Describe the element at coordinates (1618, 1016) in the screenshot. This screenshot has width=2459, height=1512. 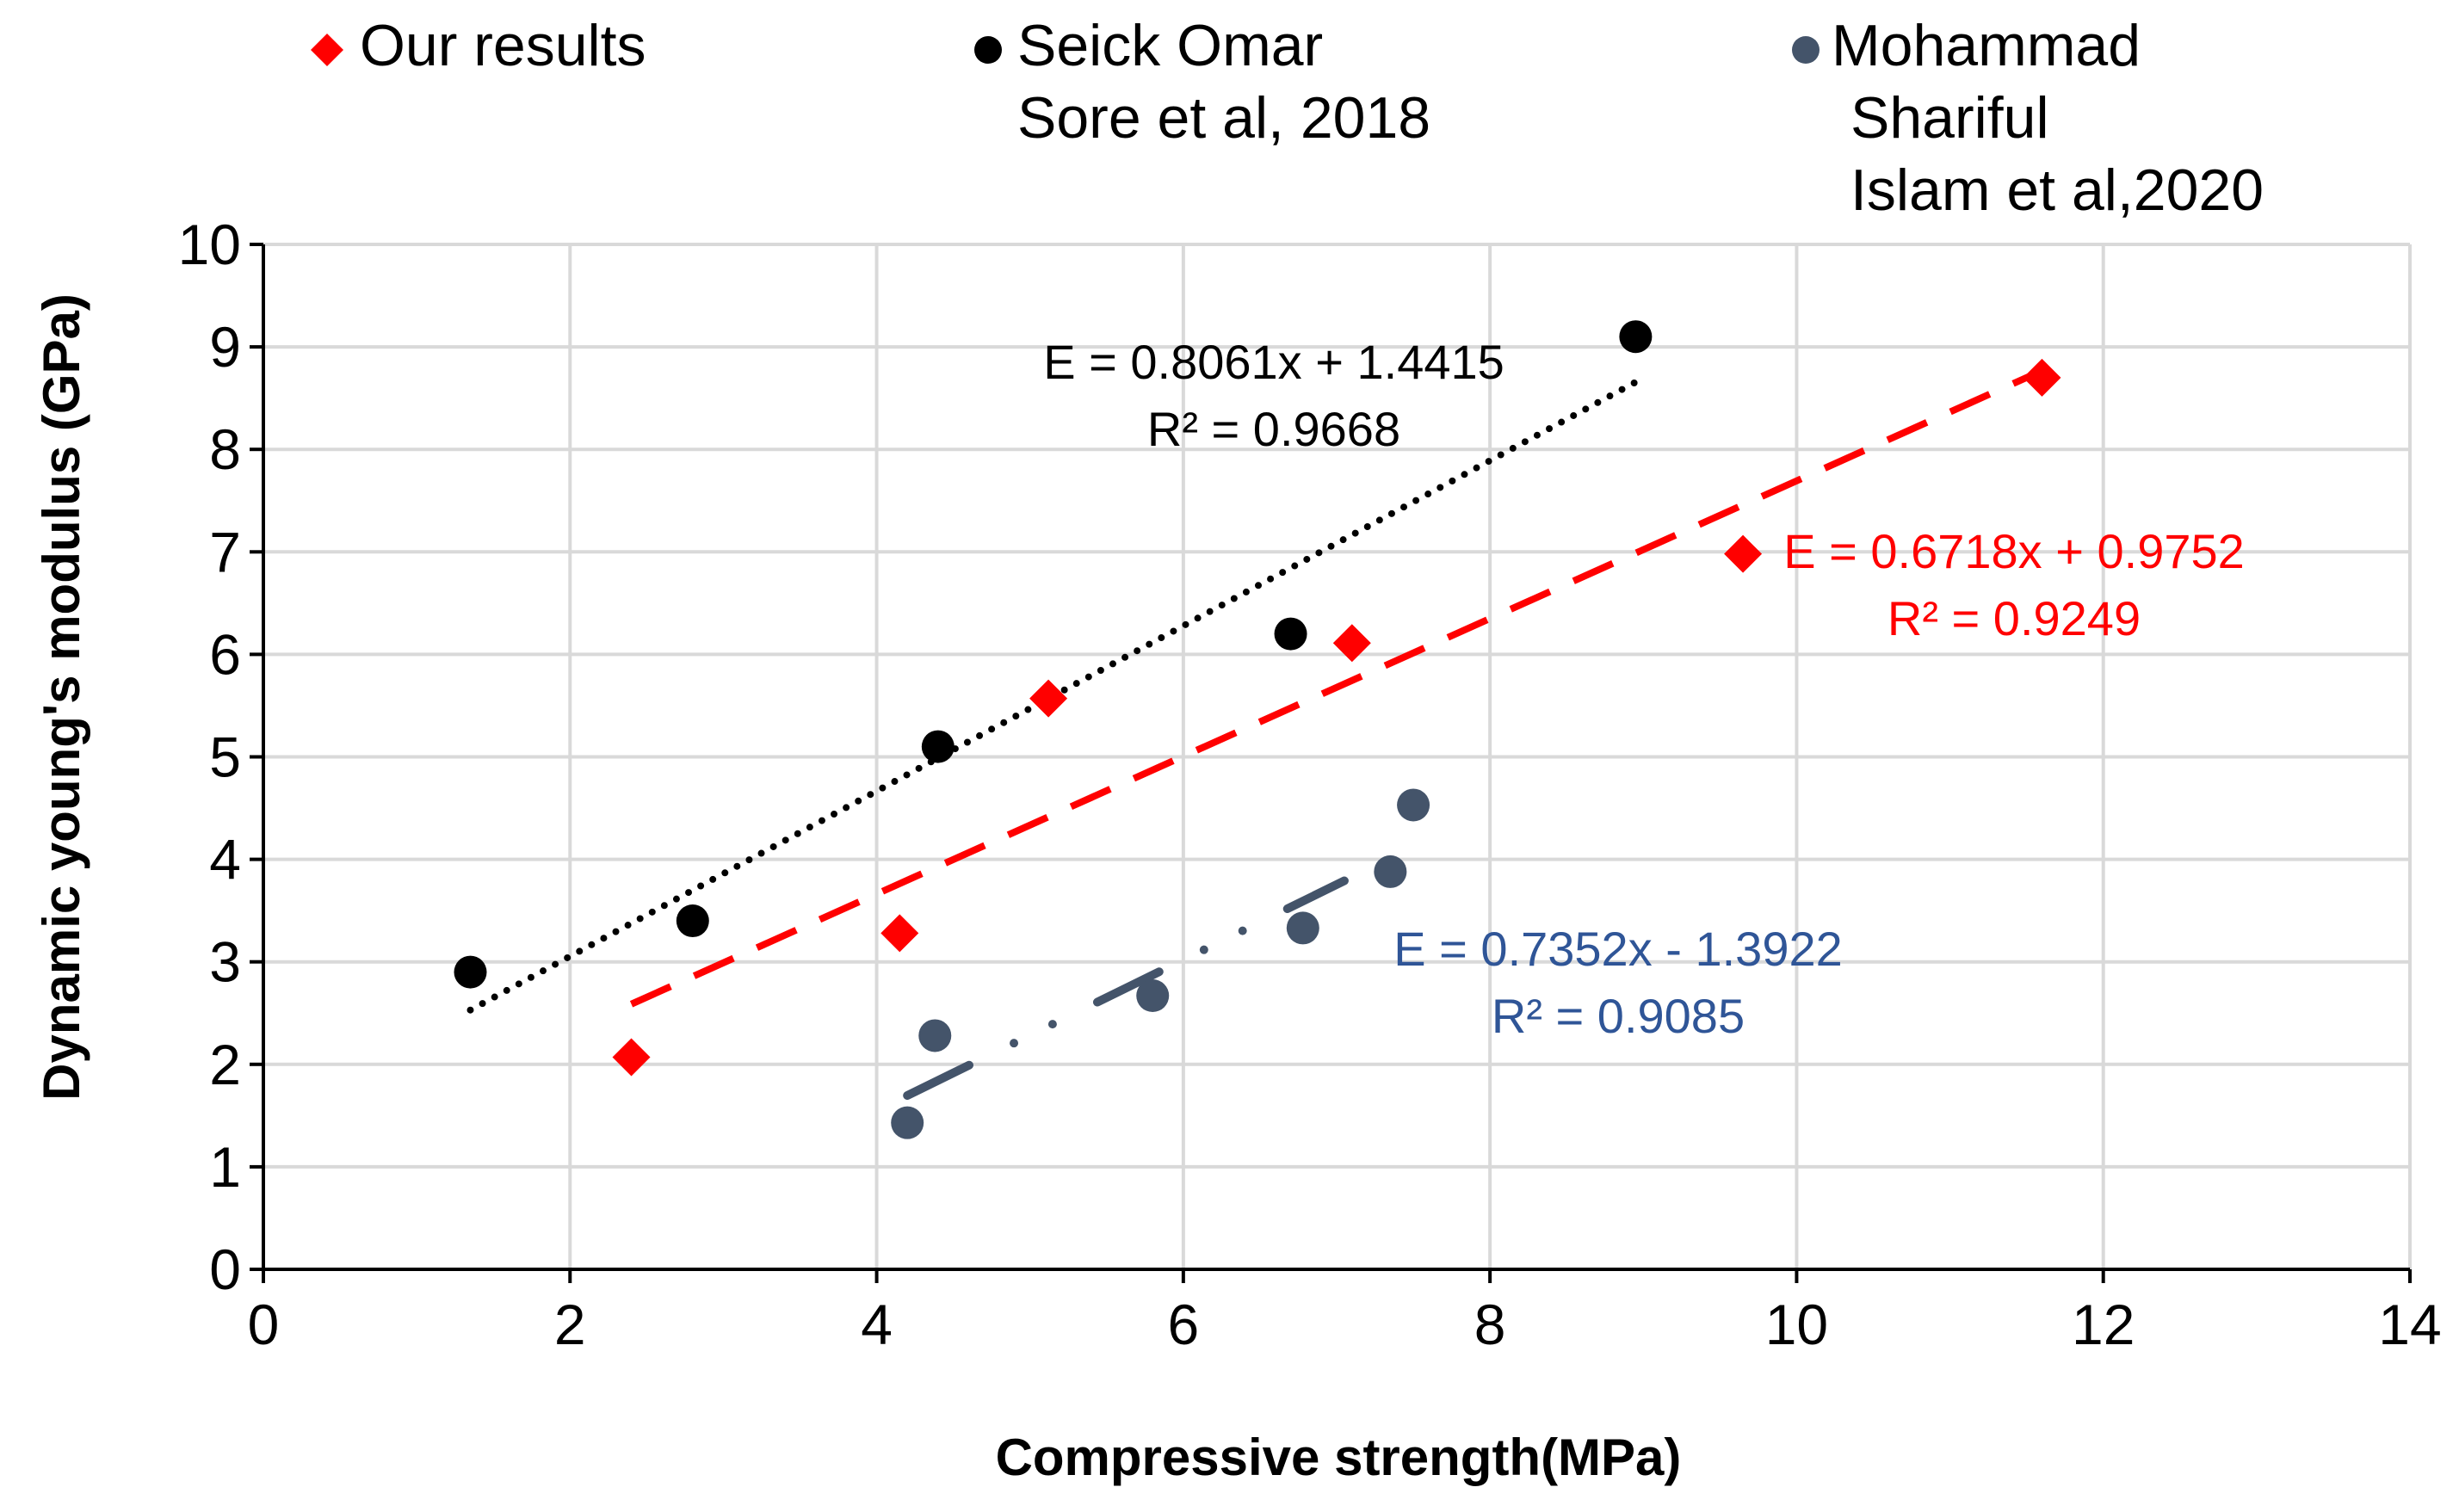
I see `r-squared-islam-2020: R² = 0.9085` at that location.